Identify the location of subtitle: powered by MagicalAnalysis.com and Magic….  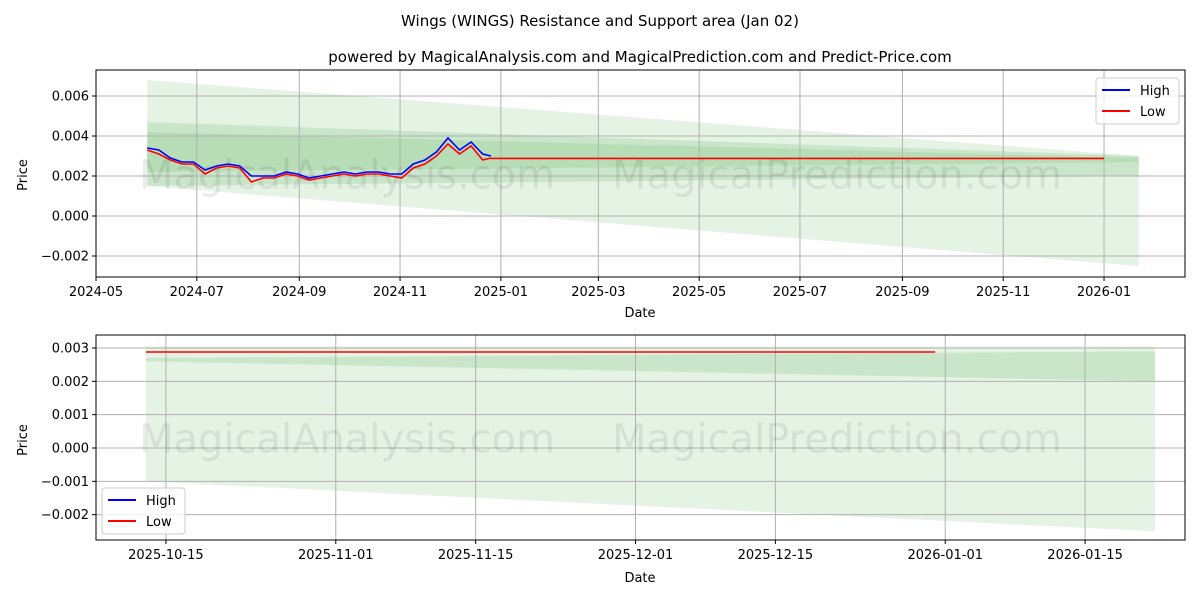
(640, 57).